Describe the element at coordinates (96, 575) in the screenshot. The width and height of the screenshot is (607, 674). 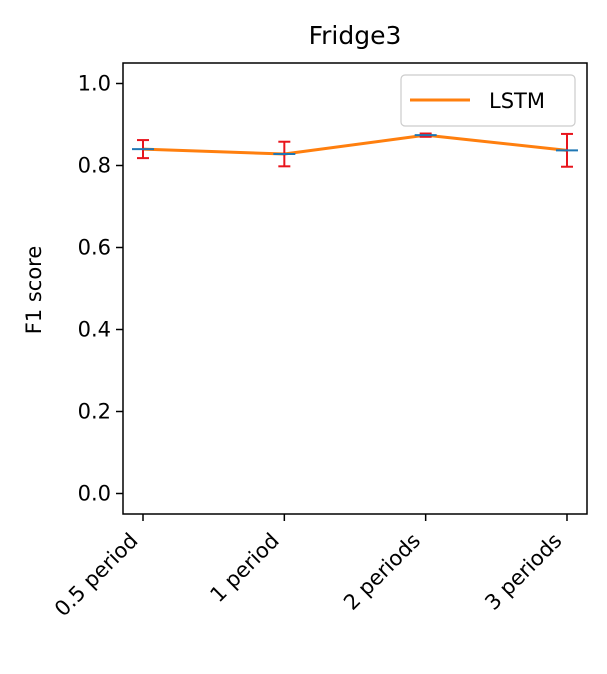
I see `x-tick-label: 0.5 period` at that location.